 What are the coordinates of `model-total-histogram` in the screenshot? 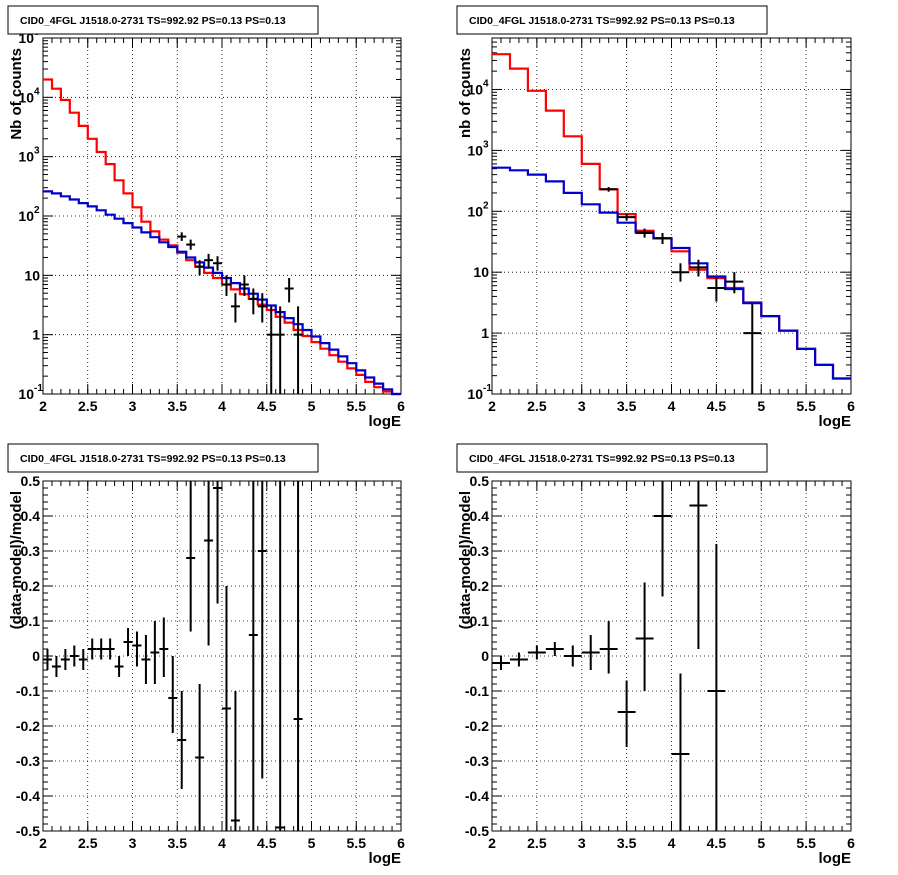 It's located at (222, 237).